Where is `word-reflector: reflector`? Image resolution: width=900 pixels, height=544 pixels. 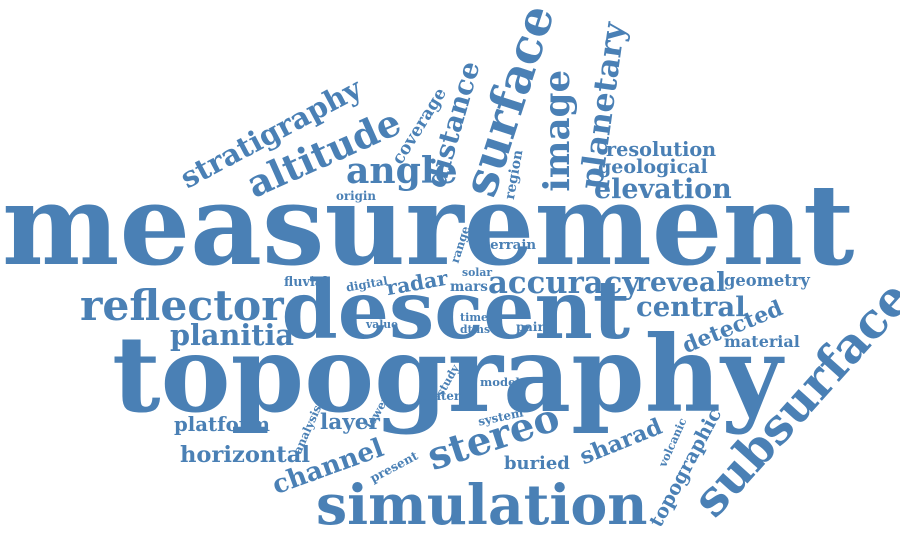
word-reflector: reflector is located at coordinates (182, 305).